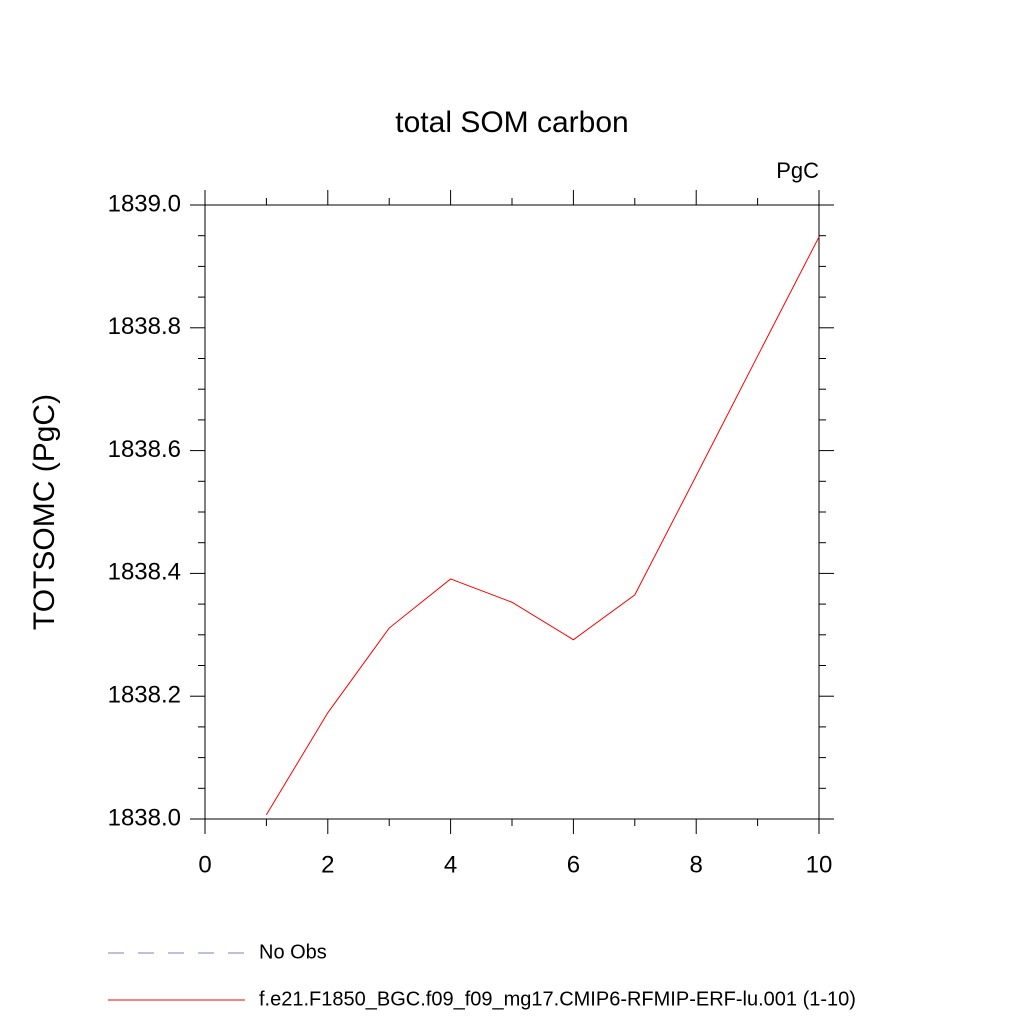  What do you see at coordinates (797, 170) in the screenshot?
I see `units-label: PgC` at bounding box center [797, 170].